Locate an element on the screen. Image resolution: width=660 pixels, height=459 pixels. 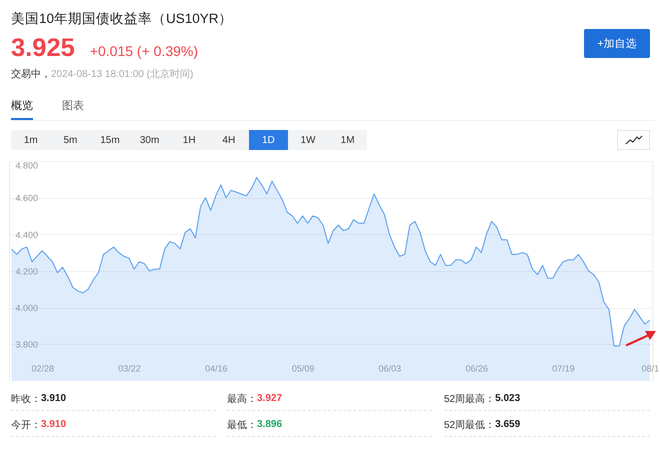
toolbar: 1m 5m 15m 30m 1H 4H 1D 1W 1M is located at coordinates (189, 140).